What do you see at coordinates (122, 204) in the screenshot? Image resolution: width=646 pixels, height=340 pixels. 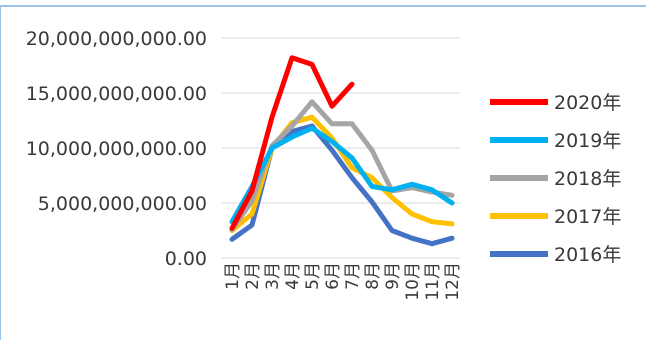 I see `y-tick-label: 5,000,000,000.00` at bounding box center [122, 204].